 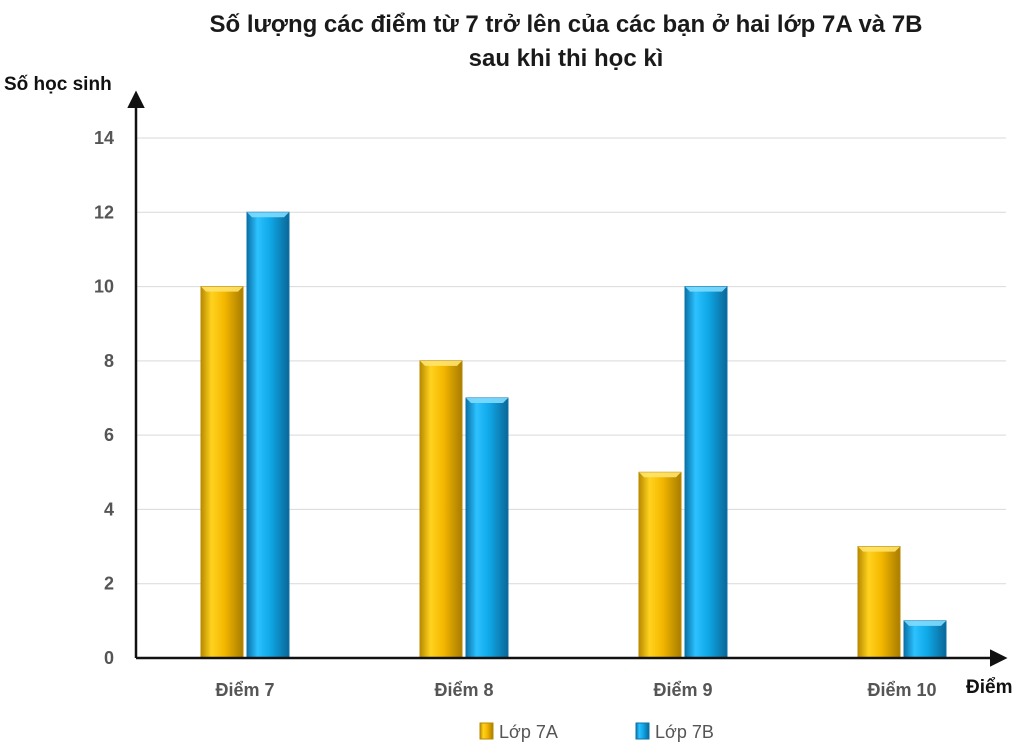 I want to click on x-category-label: Điểm 10, so click(x=901, y=690).